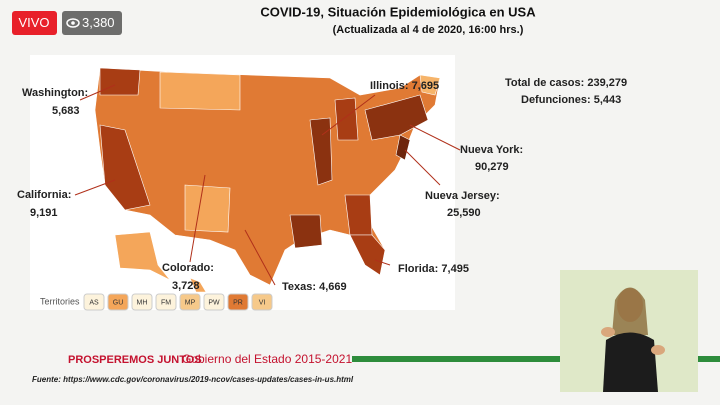  I want to click on territory-code: MP, so click(190, 302).